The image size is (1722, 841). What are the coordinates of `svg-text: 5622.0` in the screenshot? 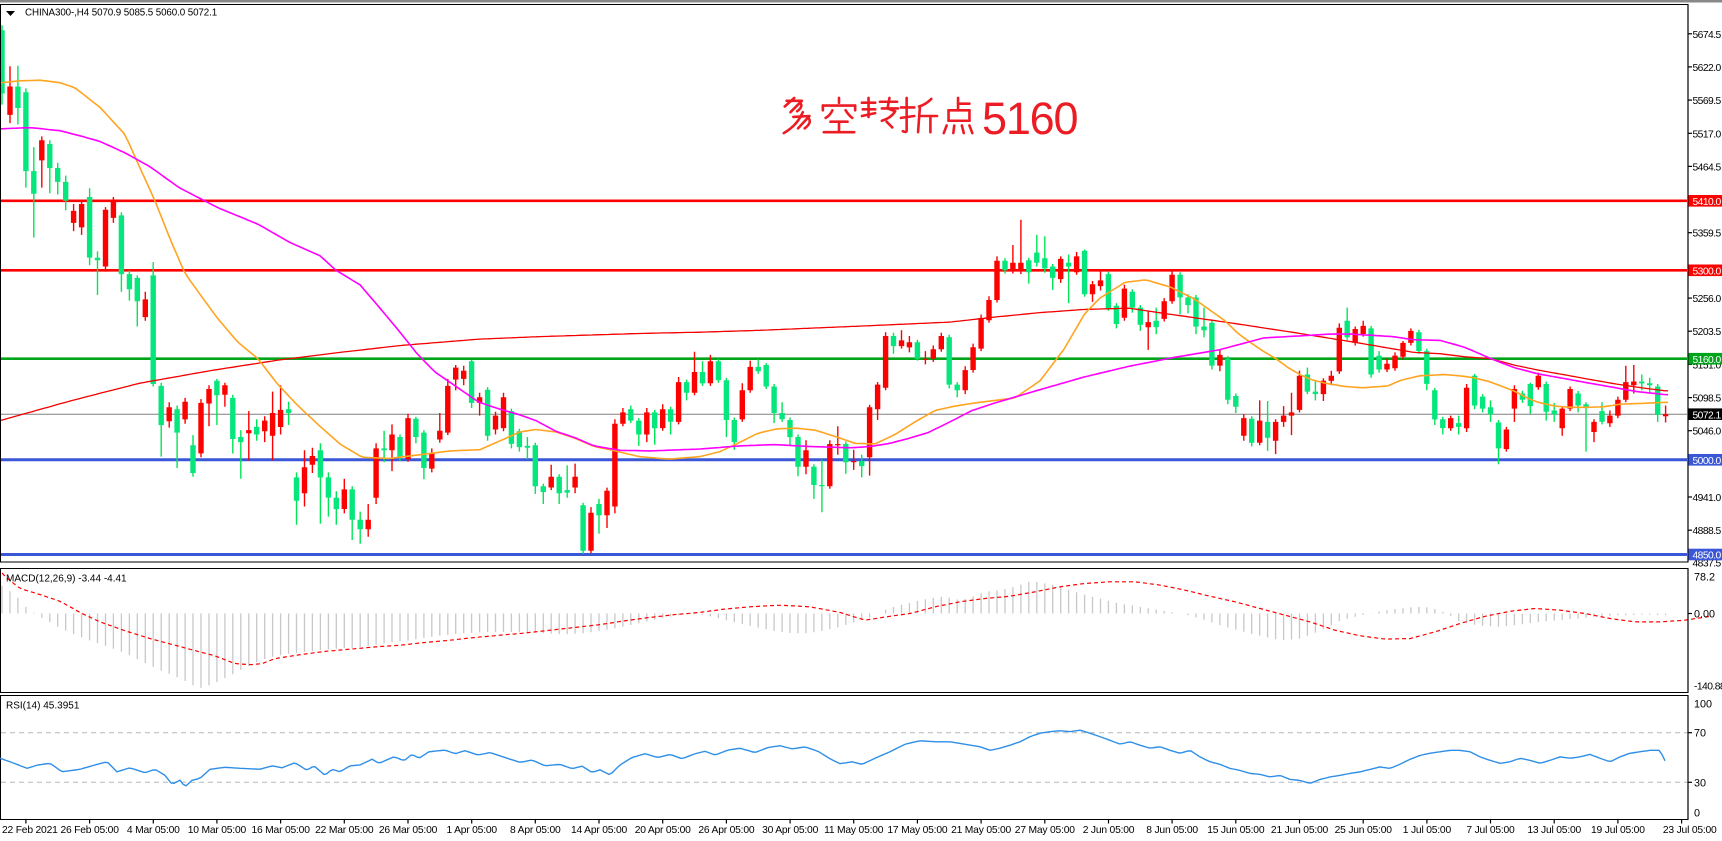 It's located at (1707, 68).